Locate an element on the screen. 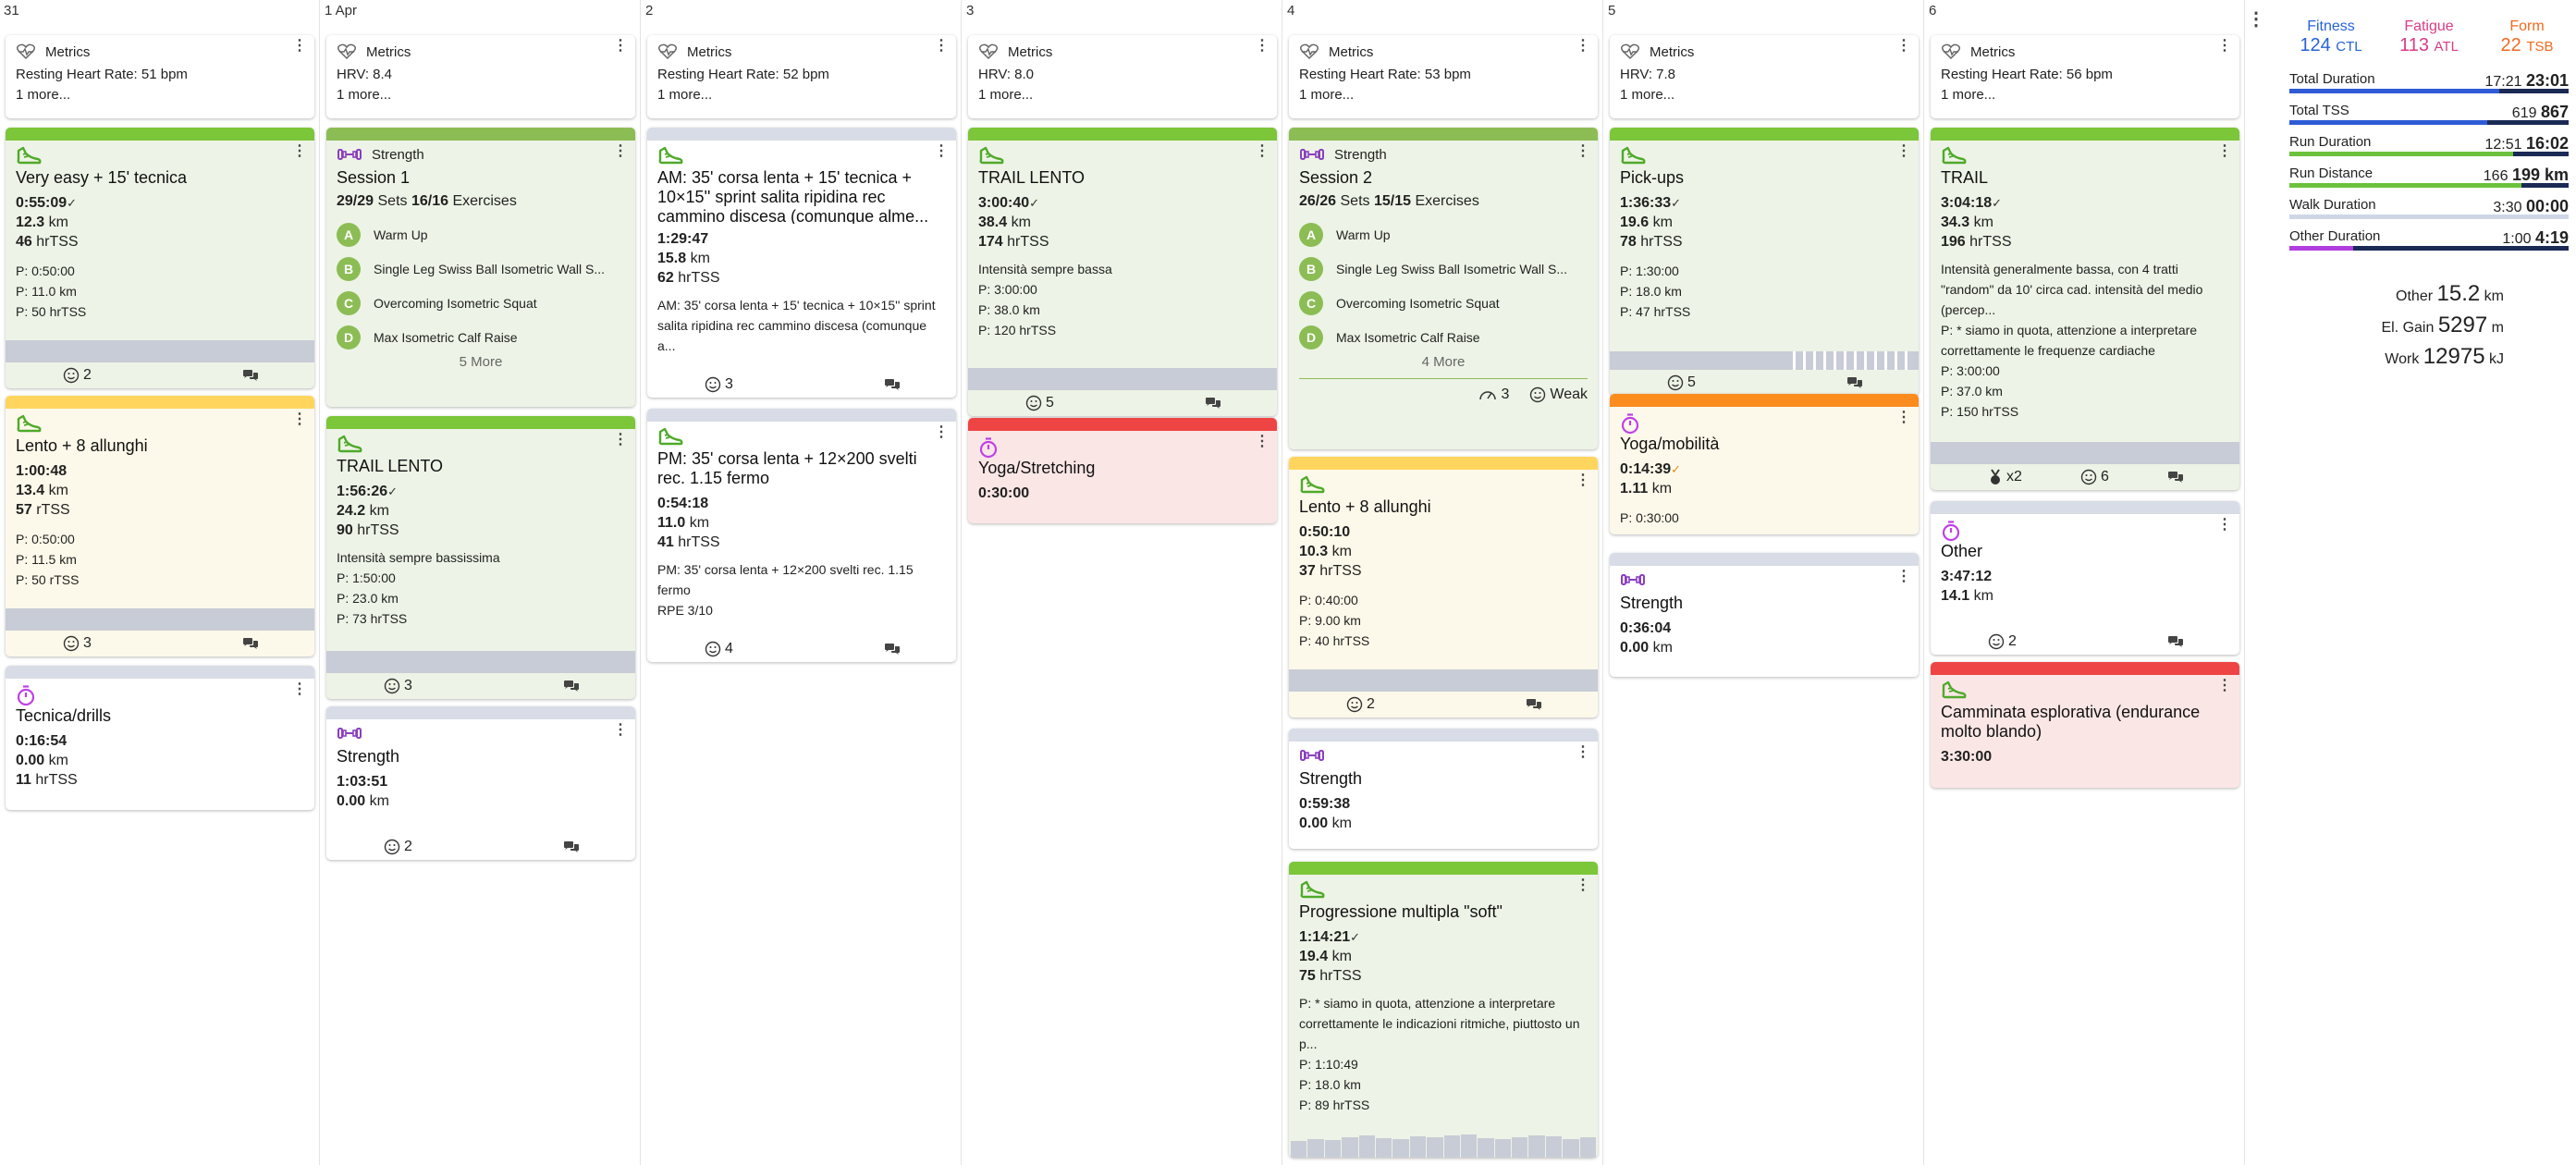 This screenshot has height=1165, width=2576. total-row: Run Distance 166 199 km is located at coordinates (2429, 176).